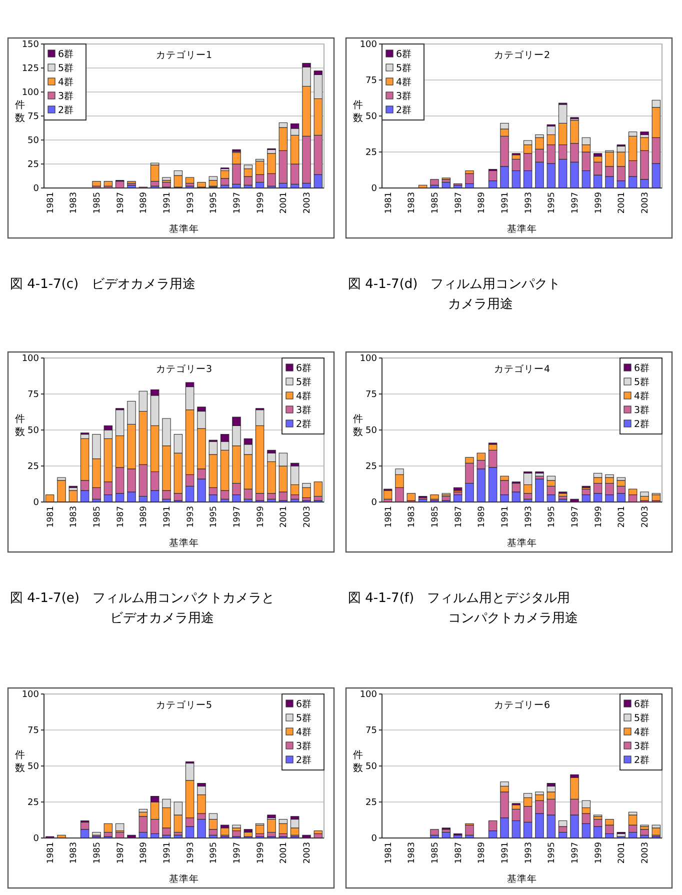 This screenshot has height=895, width=682. What do you see at coordinates (103, 284) in the screenshot?
I see `caption: 図 4-1-7(c) ビデオカメラ用途` at bounding box center [103, 284].